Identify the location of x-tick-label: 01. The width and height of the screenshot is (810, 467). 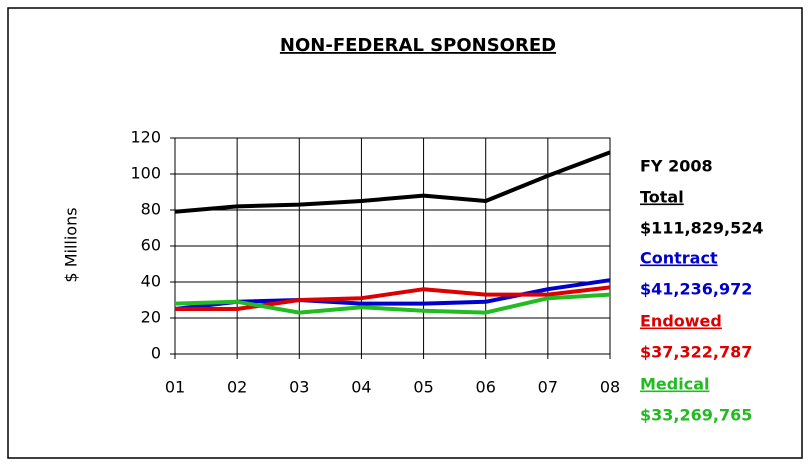
(175, 387).